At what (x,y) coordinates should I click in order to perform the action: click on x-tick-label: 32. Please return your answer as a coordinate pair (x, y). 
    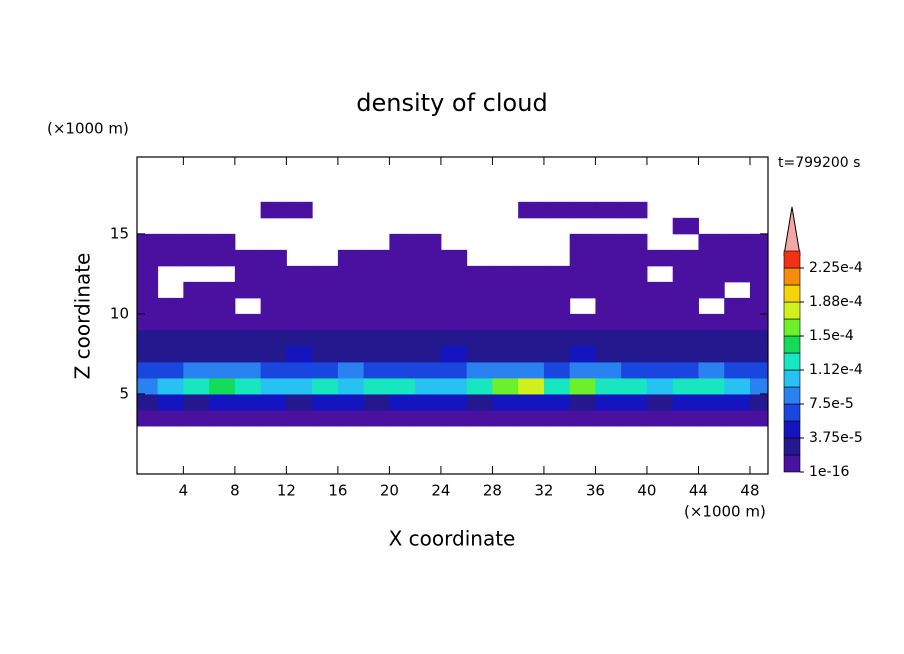
    Looking at the image, I should click on (543, 491).